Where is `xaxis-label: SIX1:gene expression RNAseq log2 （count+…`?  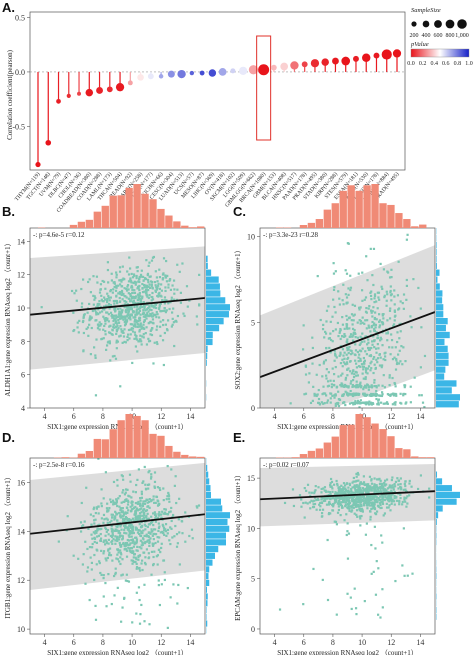
xaxis-label: SIX1:gene expression RNAseq log2 （count+… is located at coordinates (347, 652).